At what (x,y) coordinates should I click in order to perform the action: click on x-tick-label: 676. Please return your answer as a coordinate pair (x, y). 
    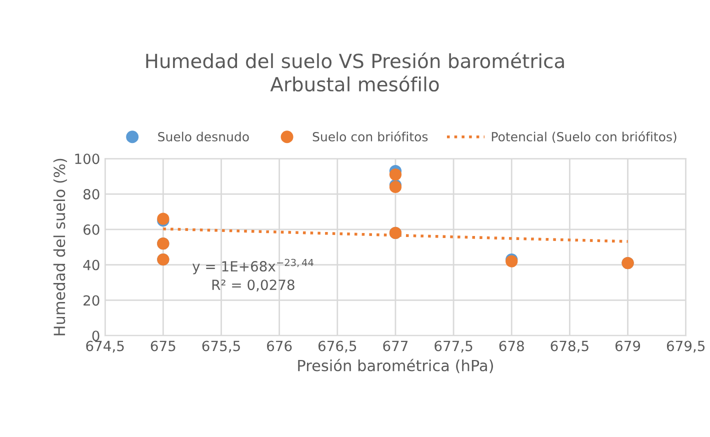
    Looking at the image, I should click on (279, 346).